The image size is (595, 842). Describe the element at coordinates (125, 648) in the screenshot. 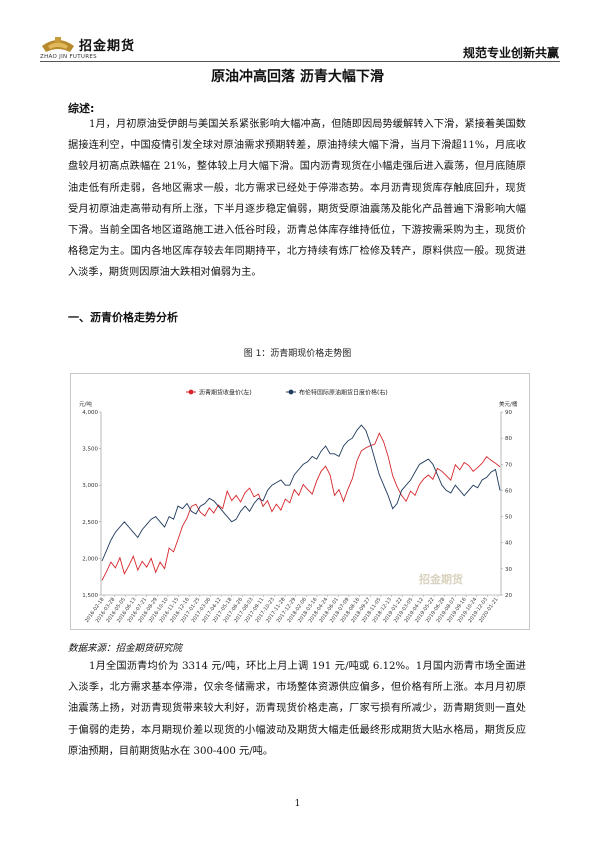

I see `data-source: 数据来源：招金期货研究院` at that location.